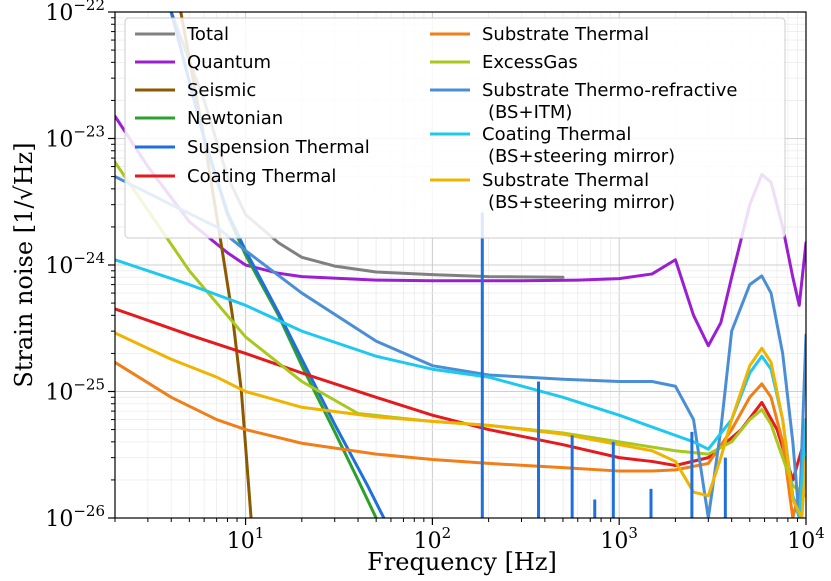 This screenshot has height=581, width=831. What do you see at coordinates (24, 264) in the screenshot?
I see `y-axis-label: Strain noise [1/√Hz]` at bounding box center [24, 264].